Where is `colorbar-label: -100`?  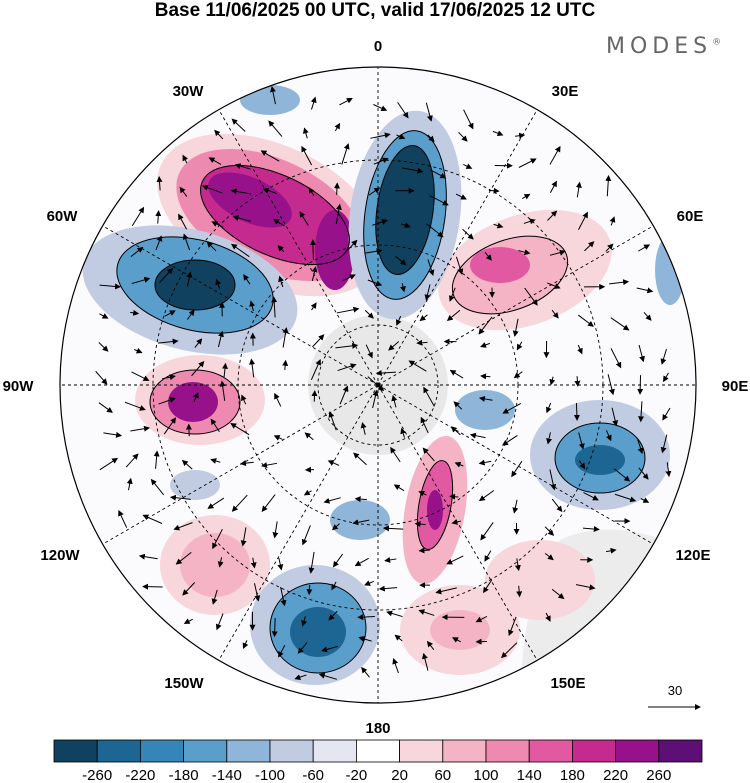
colorbar-label: -100 is located at coordinates (270, 775).